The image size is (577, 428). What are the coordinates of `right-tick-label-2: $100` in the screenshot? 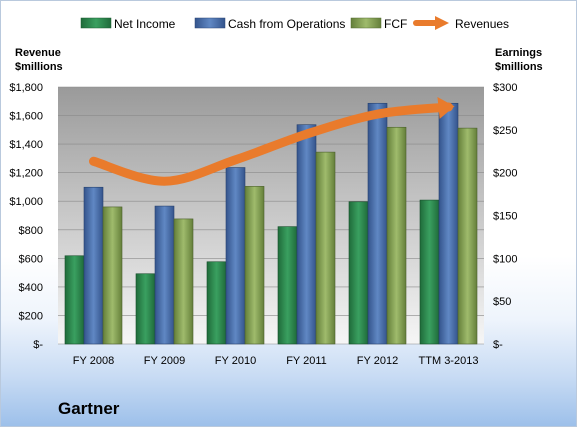 It's located at (505, 259).